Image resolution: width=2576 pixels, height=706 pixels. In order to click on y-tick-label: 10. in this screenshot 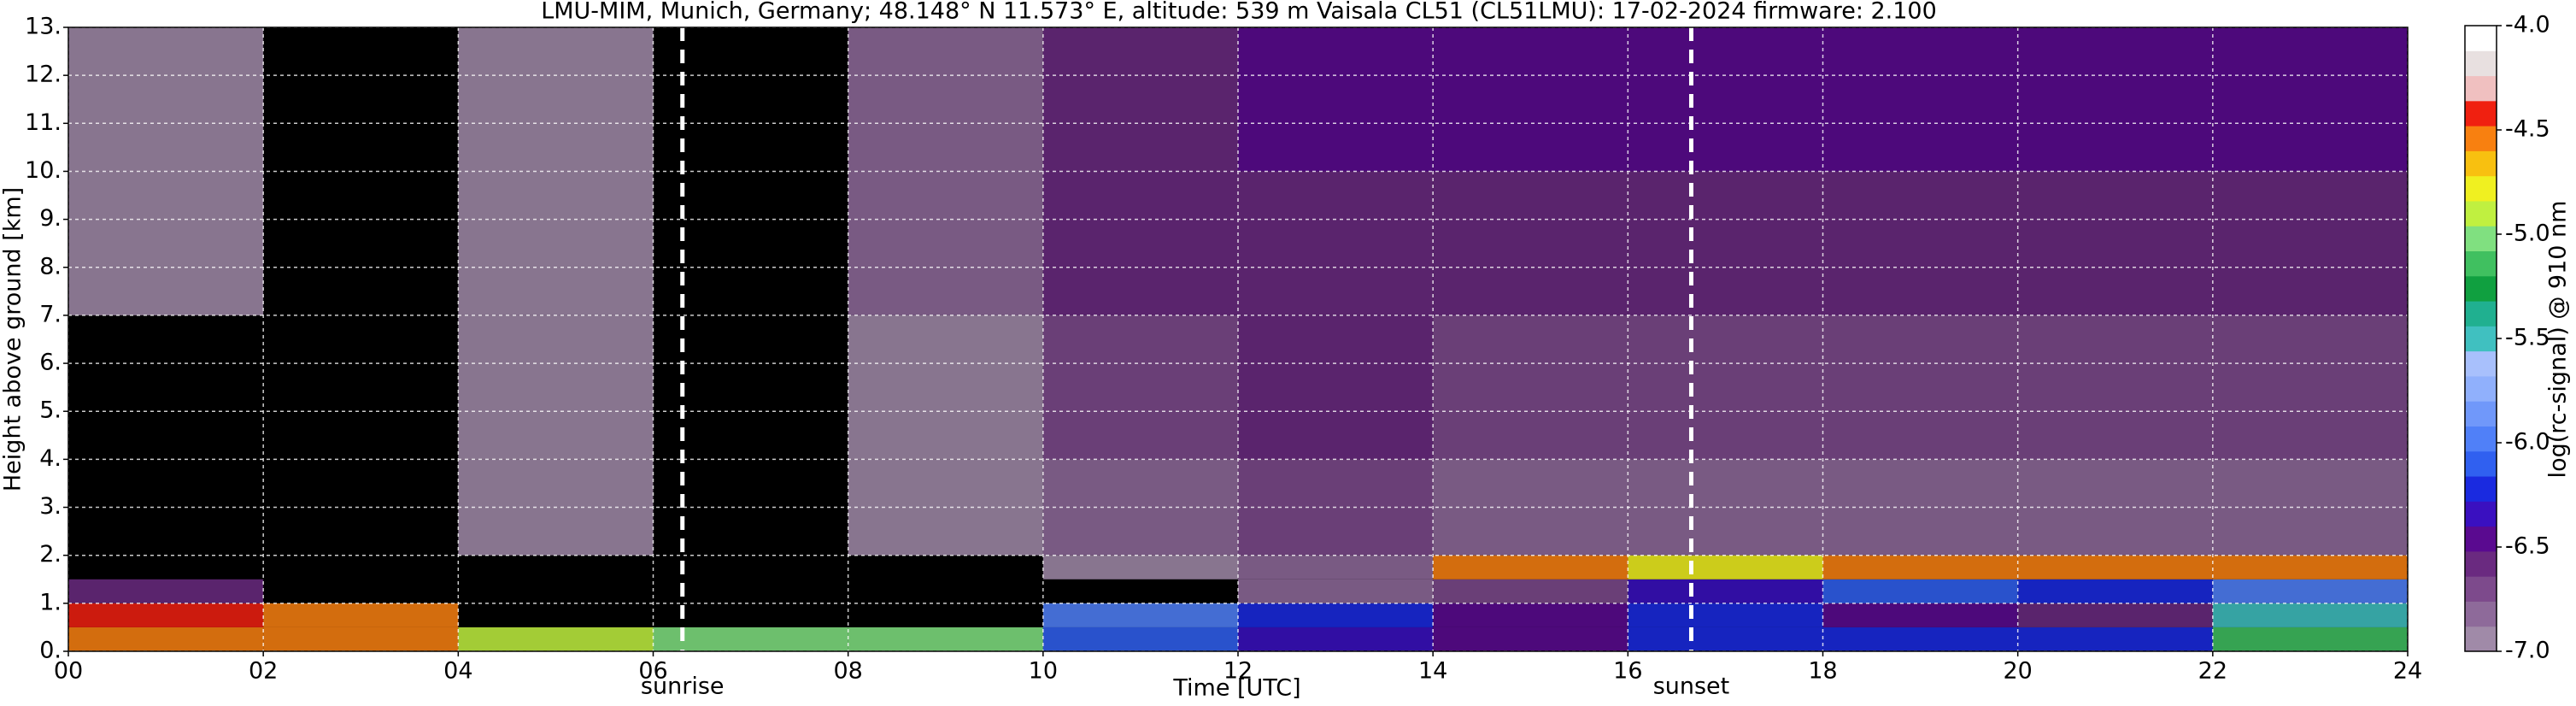, I will do `click(43, 170)`.